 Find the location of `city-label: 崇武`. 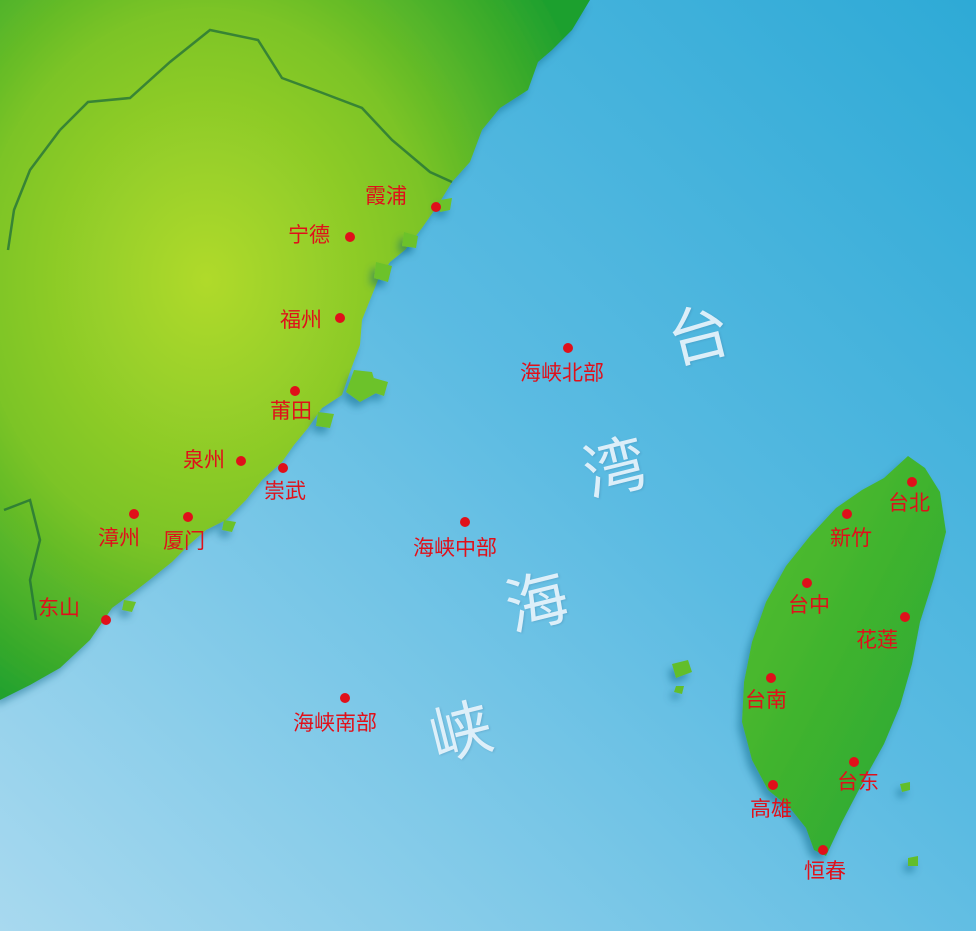

city-label: 崇武 is located at coordinates (285, 491).